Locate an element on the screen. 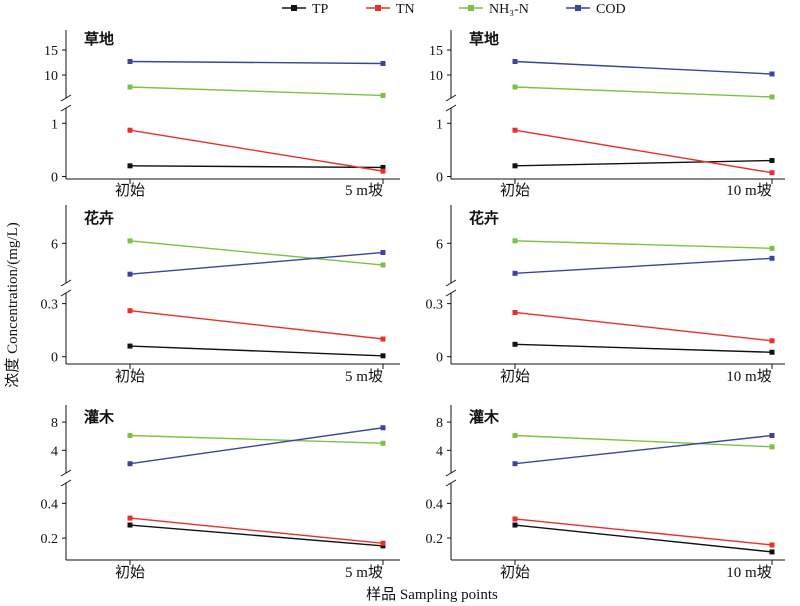 The width and height of the screenshot is (800, 606). x-axis-title: 样品 Sampling points is located at coordinates (432, 594).